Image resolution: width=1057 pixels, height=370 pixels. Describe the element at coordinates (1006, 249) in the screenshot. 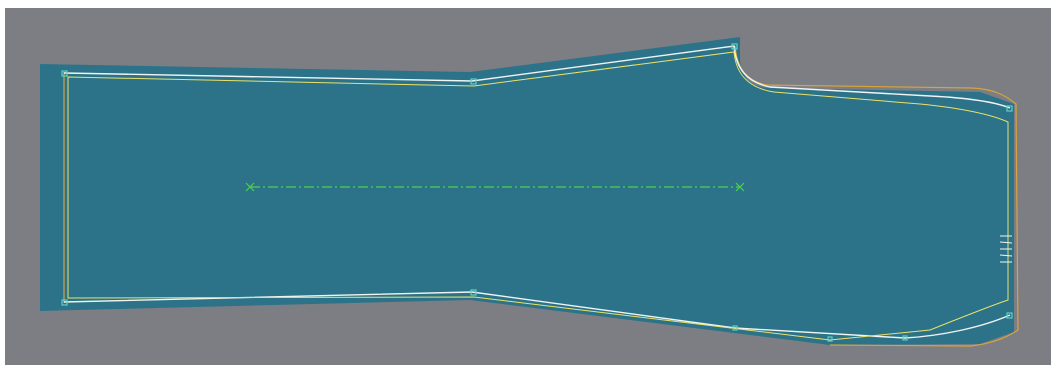

I see `notches` at that location.